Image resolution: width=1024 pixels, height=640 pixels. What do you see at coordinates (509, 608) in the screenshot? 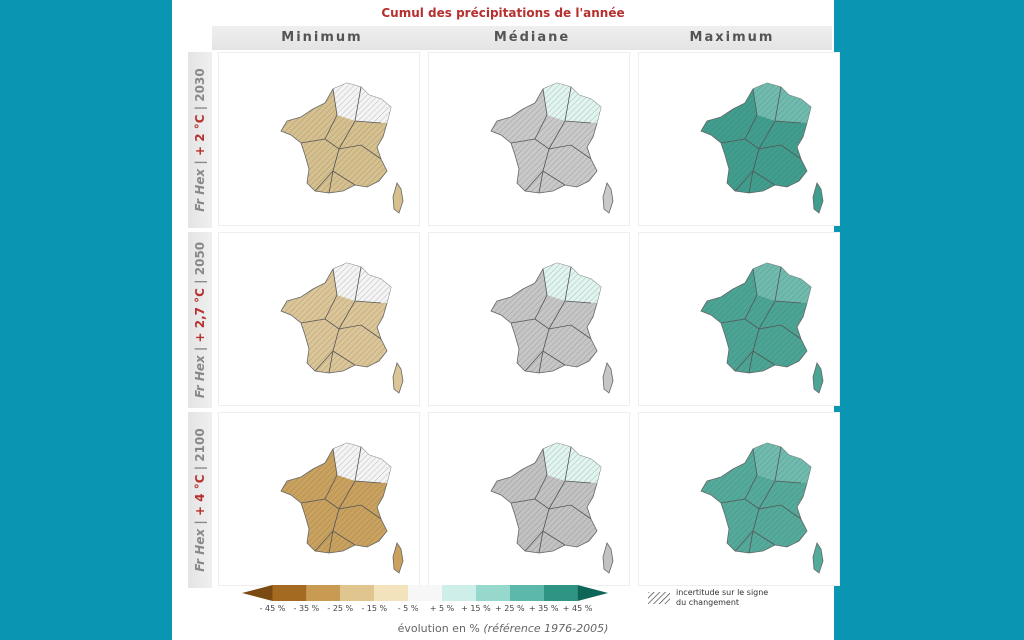
I see `legend-tick-label: + 25 %` at bounding box center [509, 608].